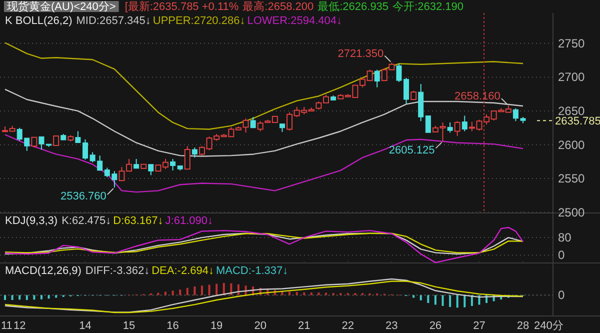 Image resolution: width=600 pixels, height=333 pixels. What do you see at coordinates (435, 326) in the screenshot?
I see `x-tick-label: 26` at bounding box center [435, 326].